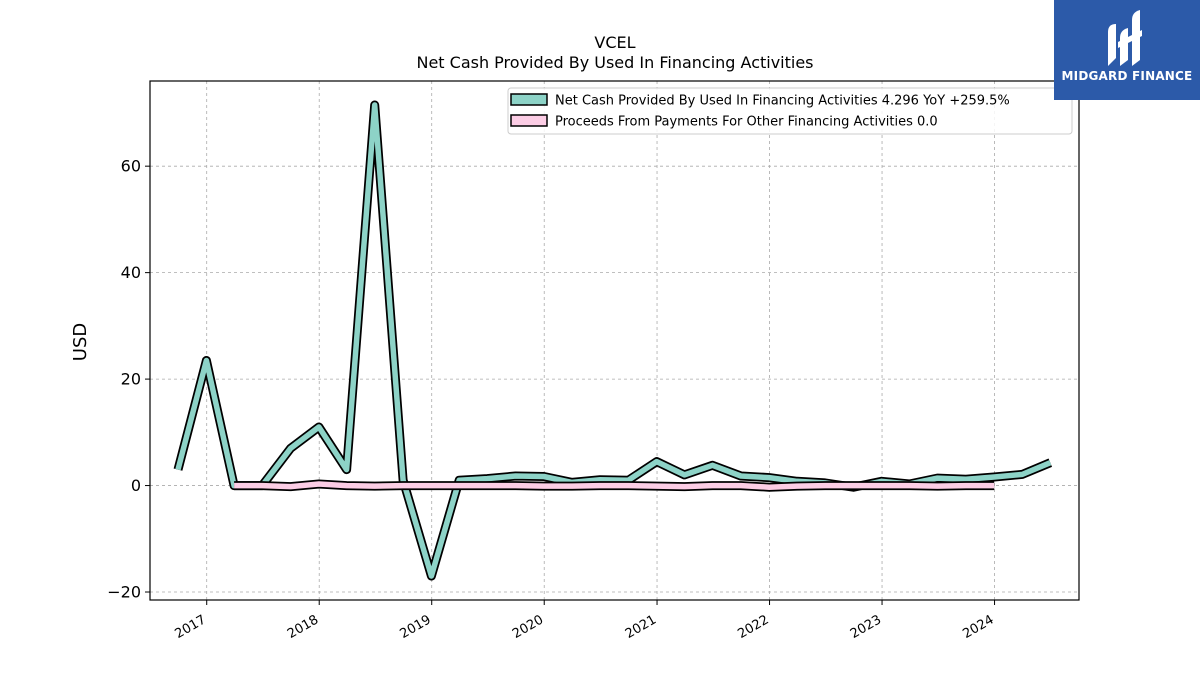  Describe the element at coordinates (528, 627) in the screenshot. I see `x-tick-label: 2020` at that location.